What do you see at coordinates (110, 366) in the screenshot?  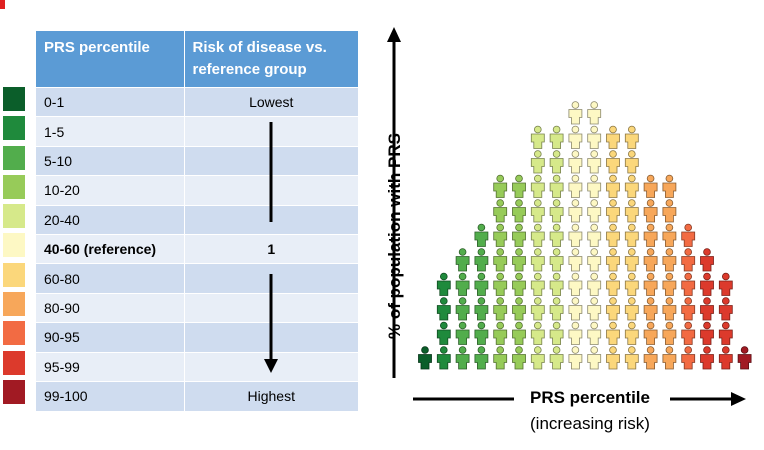 I see `percentile-cell: 95-99` at bounding box center [110, 366].